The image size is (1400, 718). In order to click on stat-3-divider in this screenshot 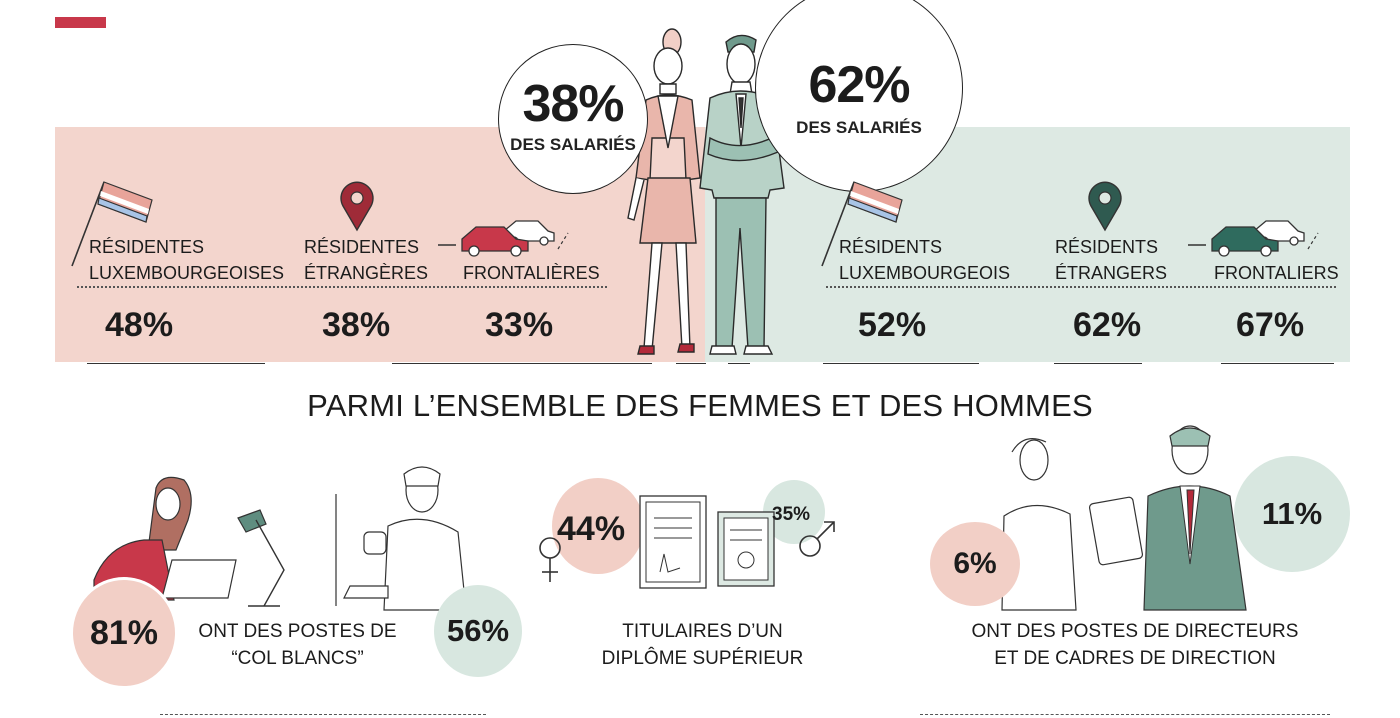, I will do `click(1125, 714)`.